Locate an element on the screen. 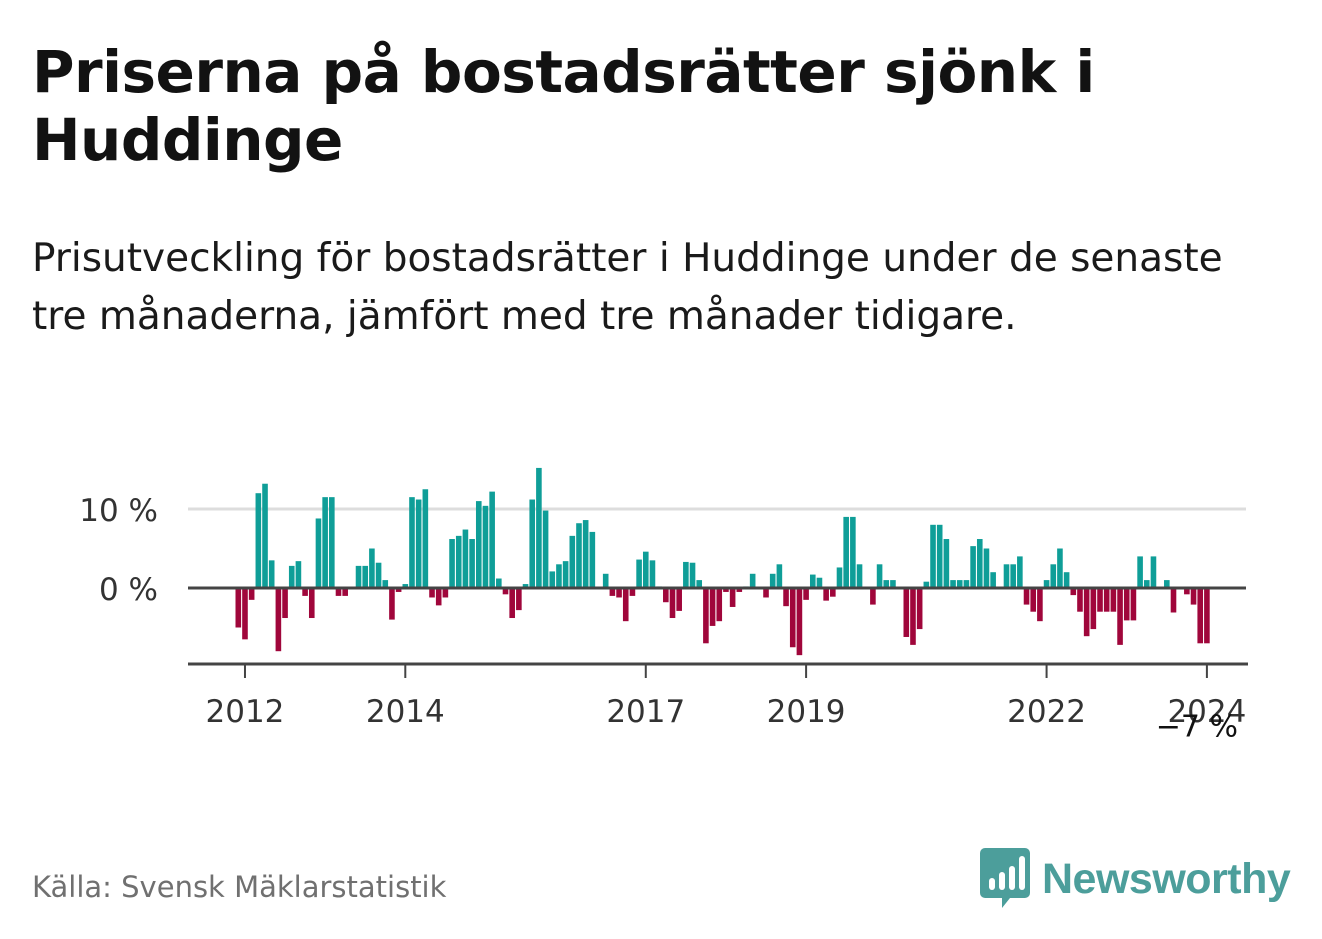 The height and width of the screenshot is (939, 1322). x-tick-label: 2017 is located at coordinates (645, 712).